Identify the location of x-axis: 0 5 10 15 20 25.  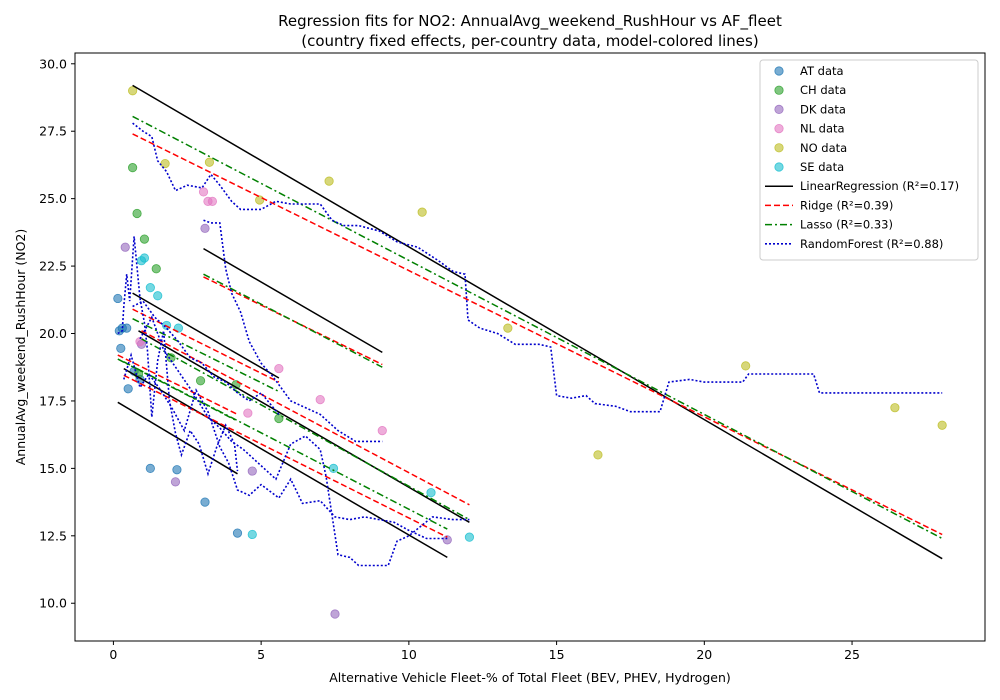
(484, 651).